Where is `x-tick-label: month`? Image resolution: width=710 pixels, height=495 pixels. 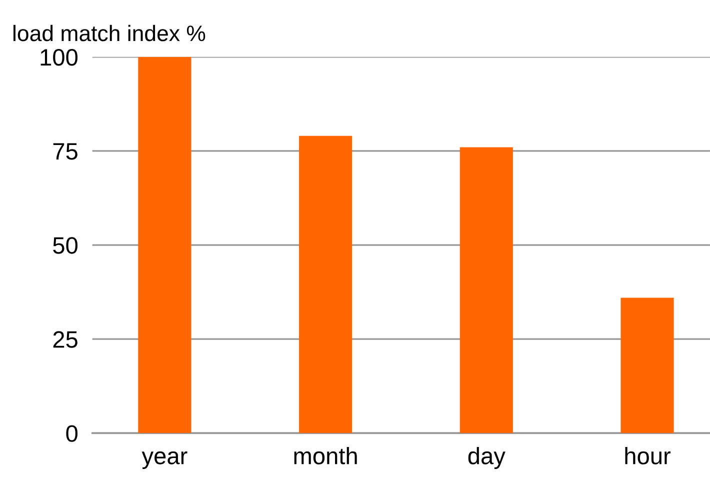
x-tick-label: month is located at coordinates (325, 455).